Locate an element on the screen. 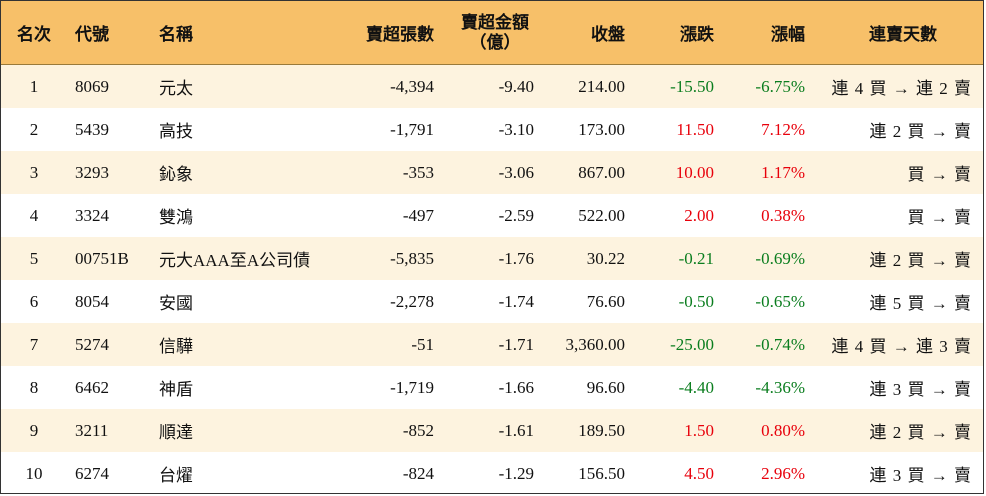  cell-sell-shares: -4,394 is located at coordinates (412, 86).